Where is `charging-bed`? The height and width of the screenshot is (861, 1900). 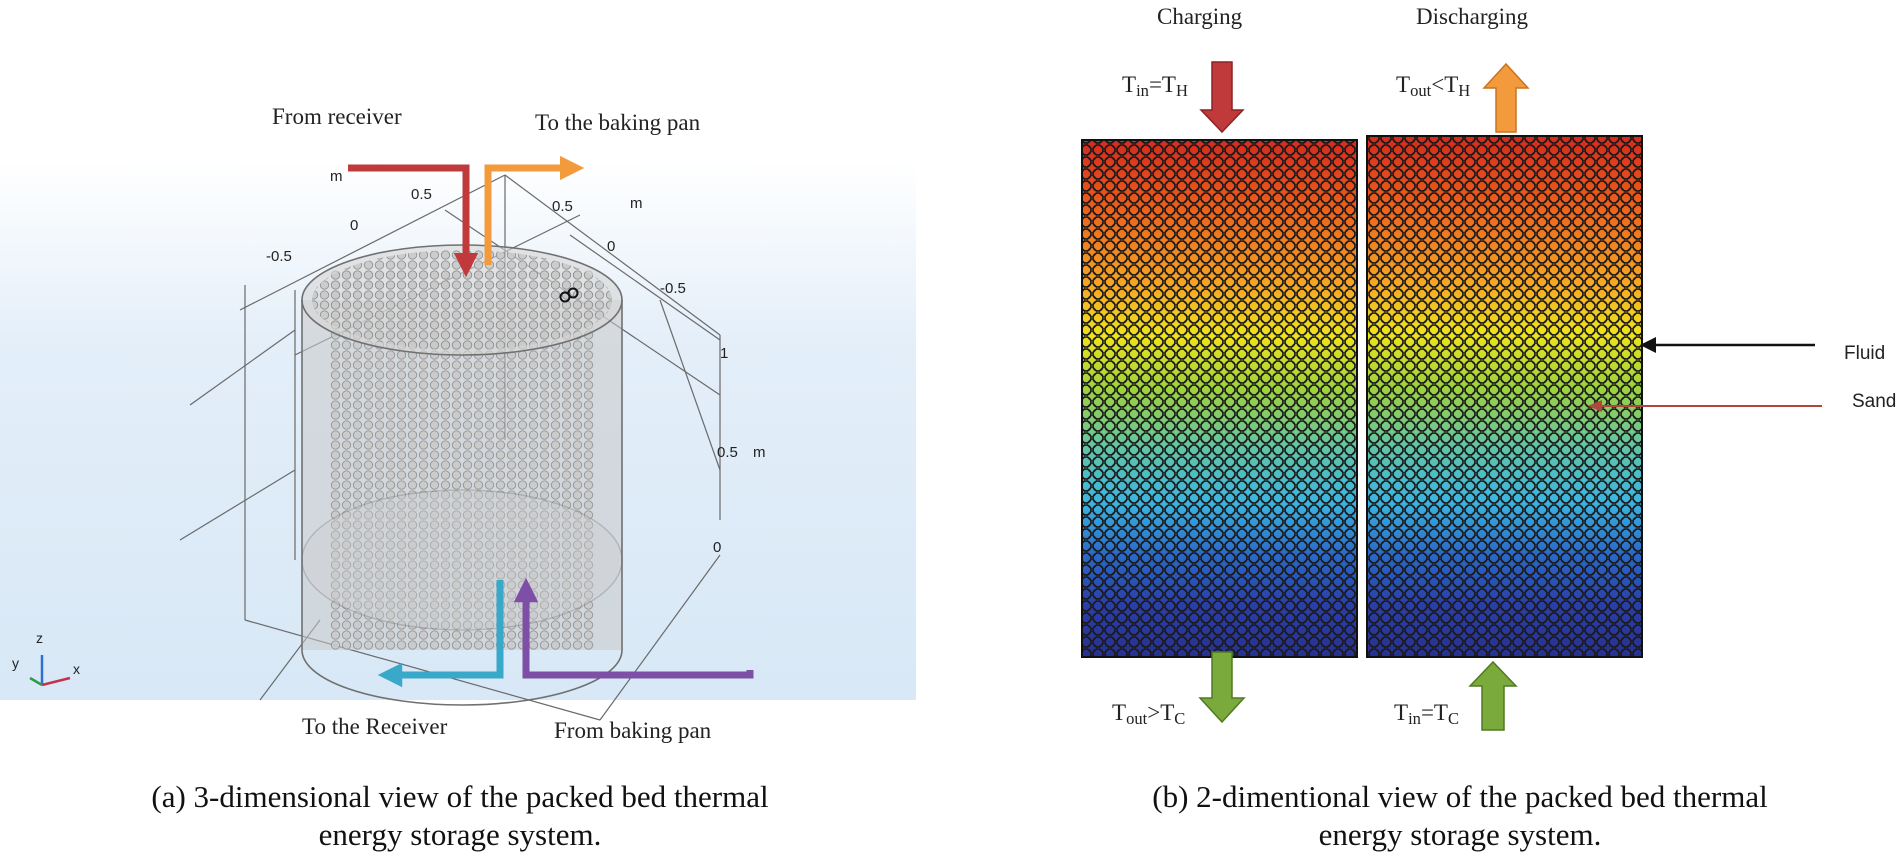 charging-bed is located at coordinates (1219, 398).